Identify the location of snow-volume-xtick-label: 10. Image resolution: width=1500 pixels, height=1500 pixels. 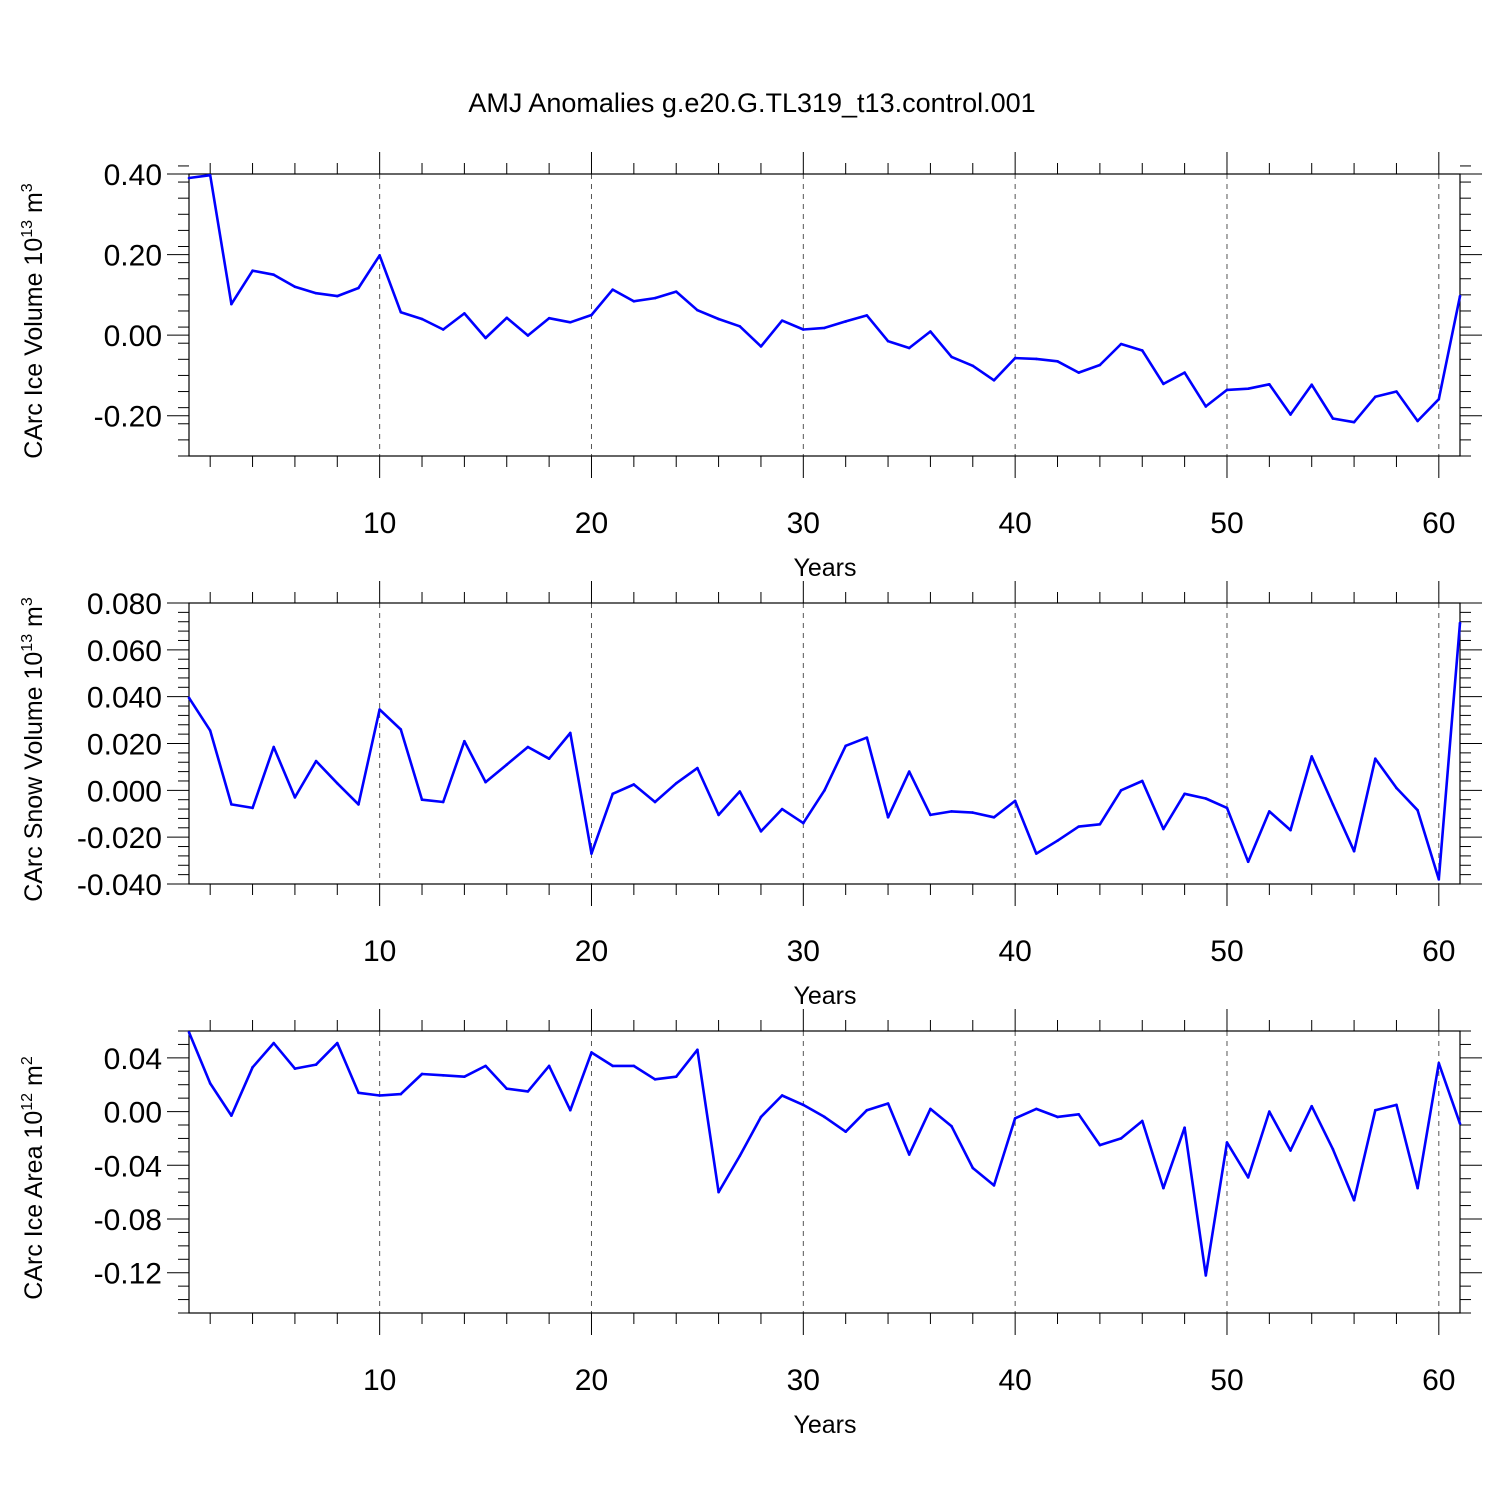
(379, 951).